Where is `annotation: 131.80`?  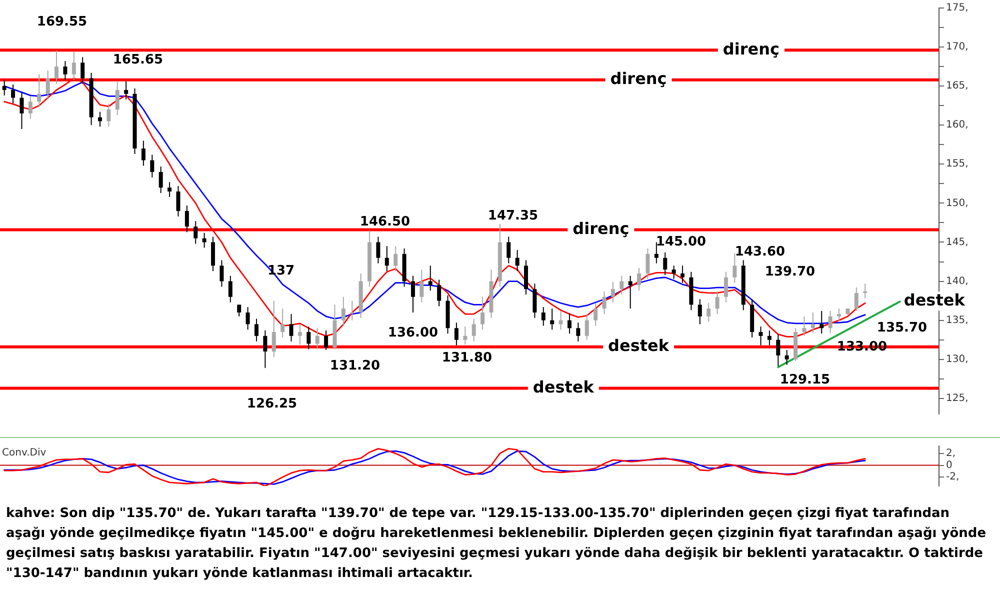 annotation: 131.80 is located at coordinates (467, 358).